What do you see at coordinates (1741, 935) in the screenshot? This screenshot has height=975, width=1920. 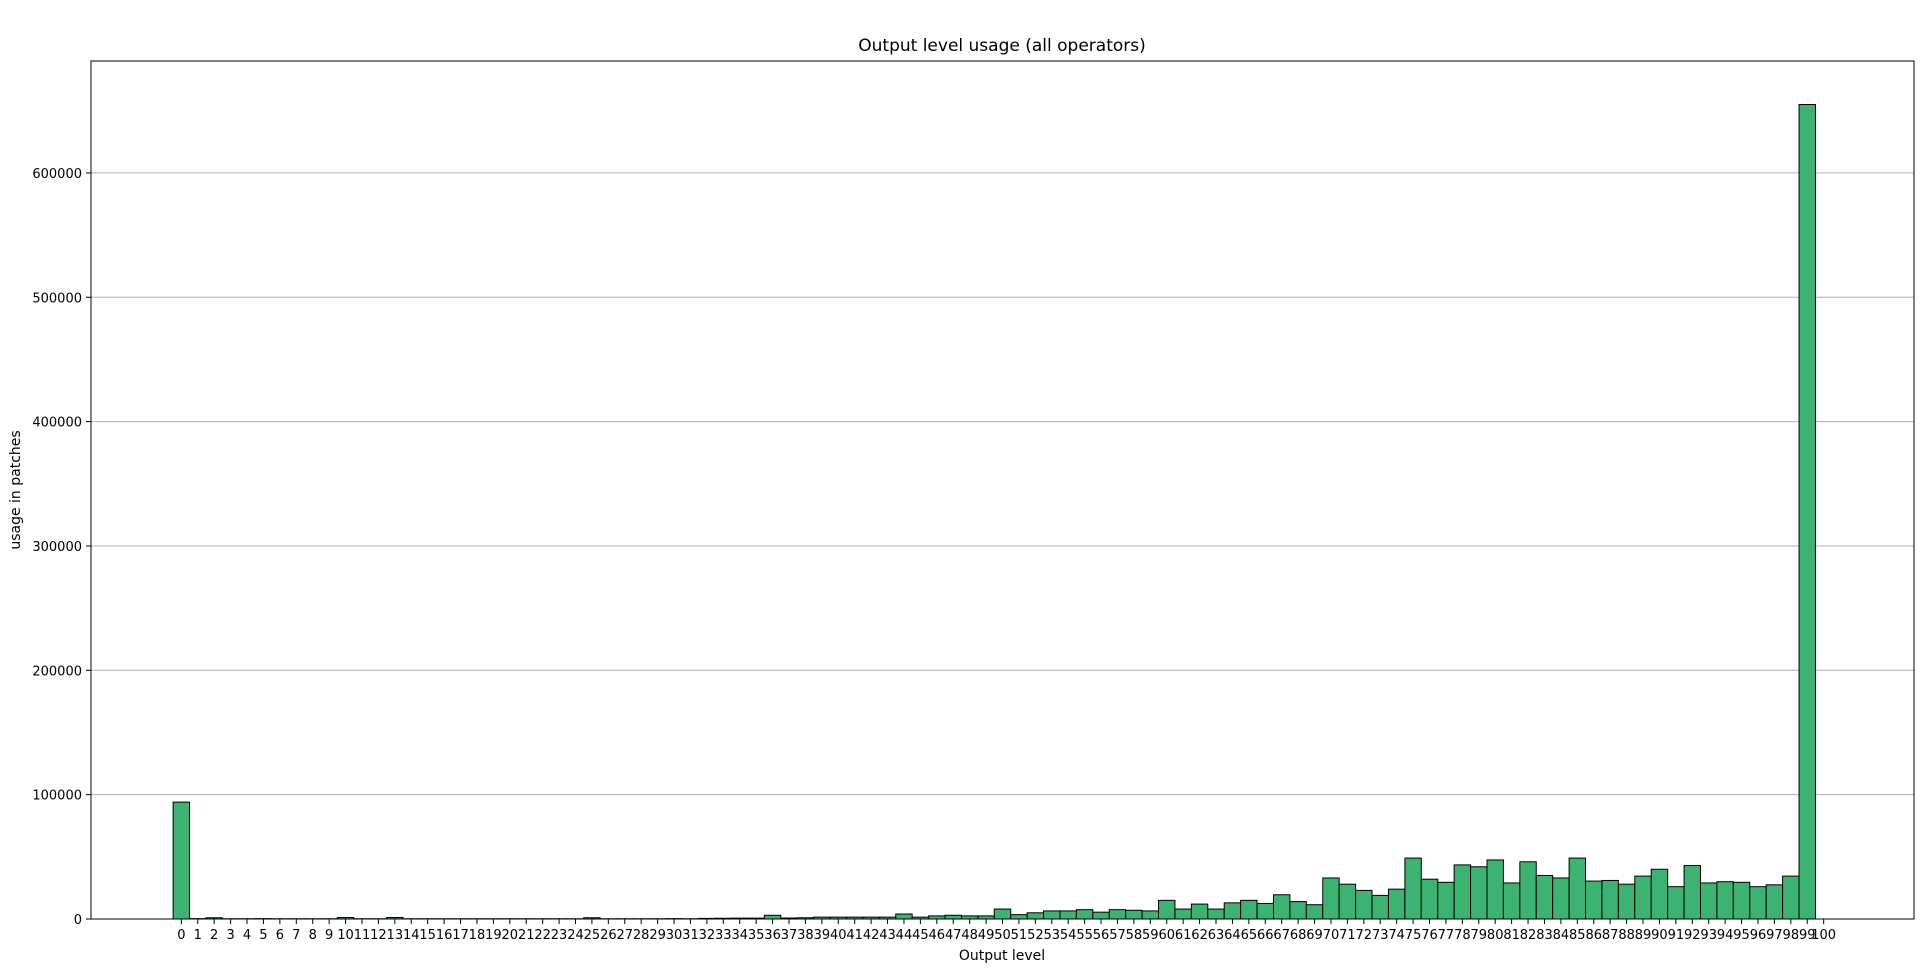 I see `x-tick-label: 95` at bounding box center [1741, 935].